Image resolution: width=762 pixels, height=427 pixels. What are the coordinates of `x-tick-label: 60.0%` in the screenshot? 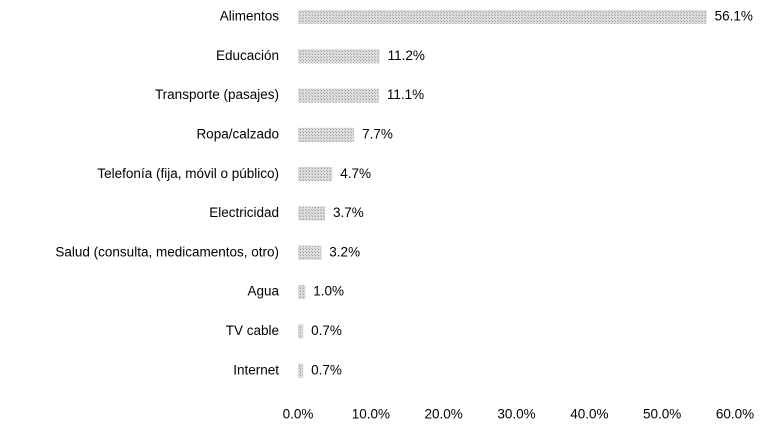 It's located at (735, 414).